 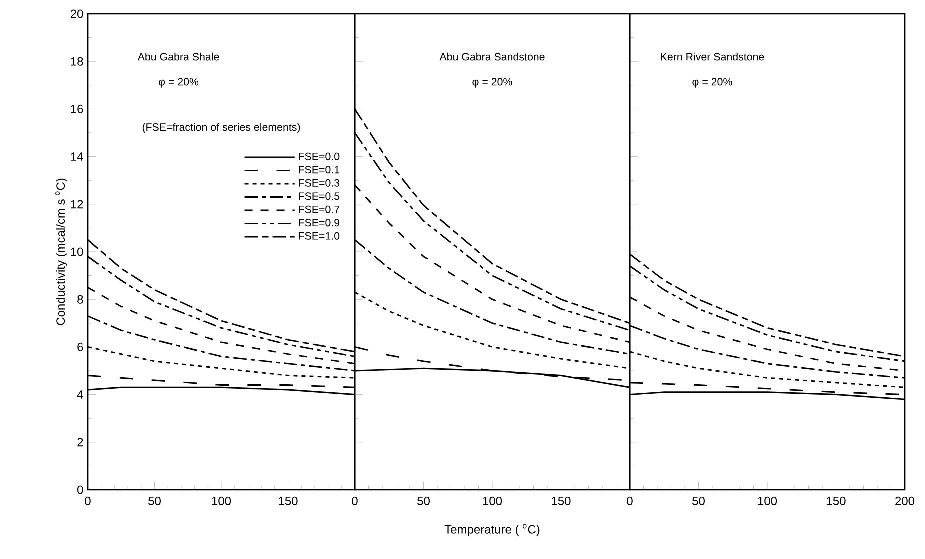 I want to click on legend-label: FSE=1.0, so click(x=319, y=236).